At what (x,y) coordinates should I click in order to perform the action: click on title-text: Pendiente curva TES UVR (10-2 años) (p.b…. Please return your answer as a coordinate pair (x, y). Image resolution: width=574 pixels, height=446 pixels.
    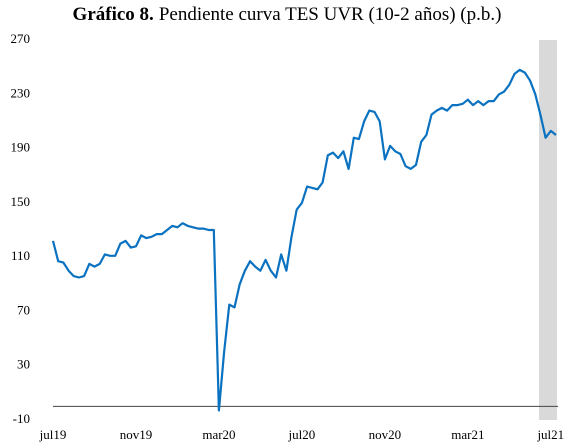
    Looking at the image, I should click on (330, 14).